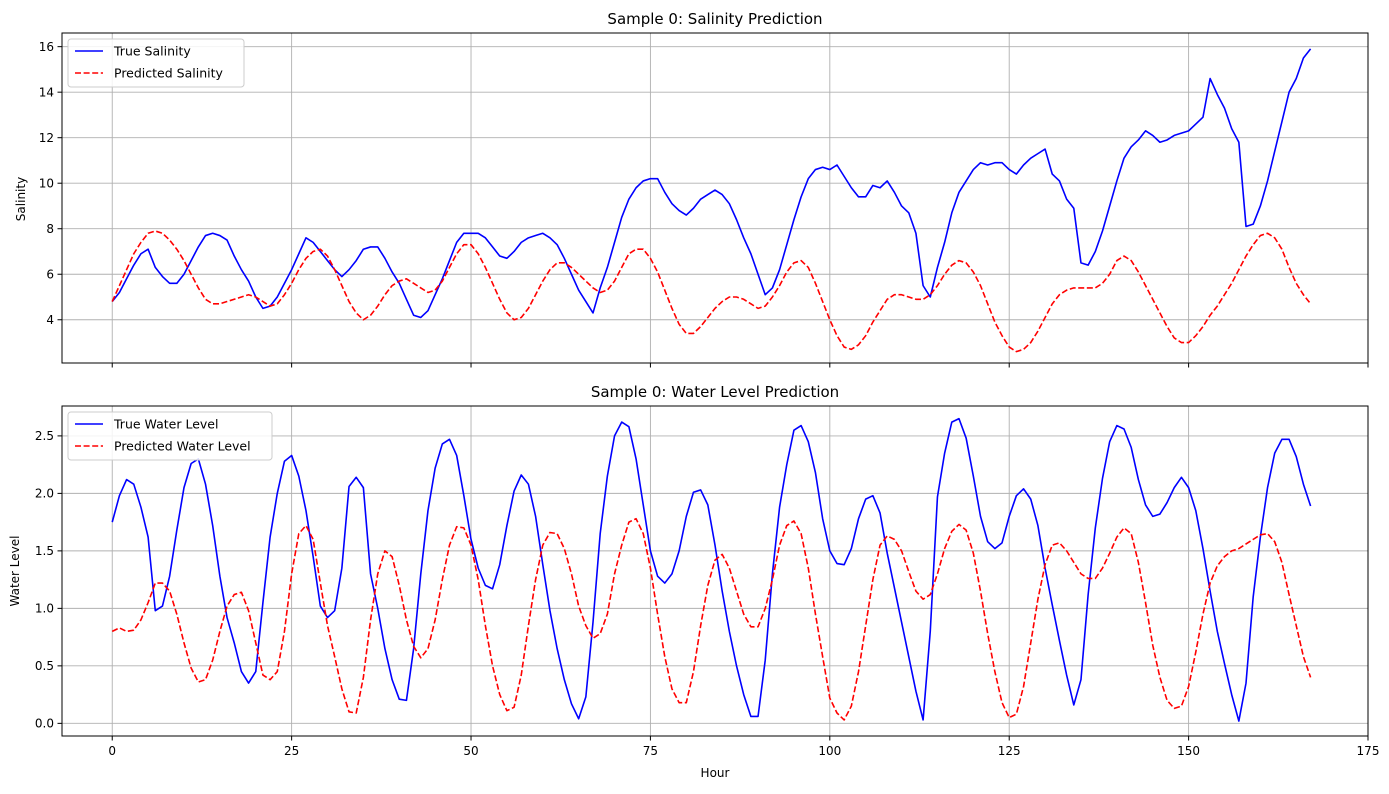  I want to click on salinity-y-tick-label: 10, so click(46, 183).